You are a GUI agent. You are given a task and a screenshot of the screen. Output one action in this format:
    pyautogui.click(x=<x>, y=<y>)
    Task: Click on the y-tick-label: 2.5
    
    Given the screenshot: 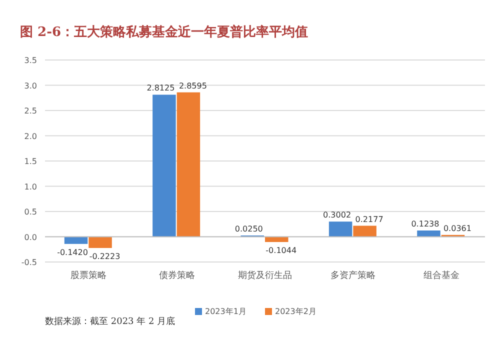 What is the action you would take?
    pyautogui.click(x=30, y=111)
    